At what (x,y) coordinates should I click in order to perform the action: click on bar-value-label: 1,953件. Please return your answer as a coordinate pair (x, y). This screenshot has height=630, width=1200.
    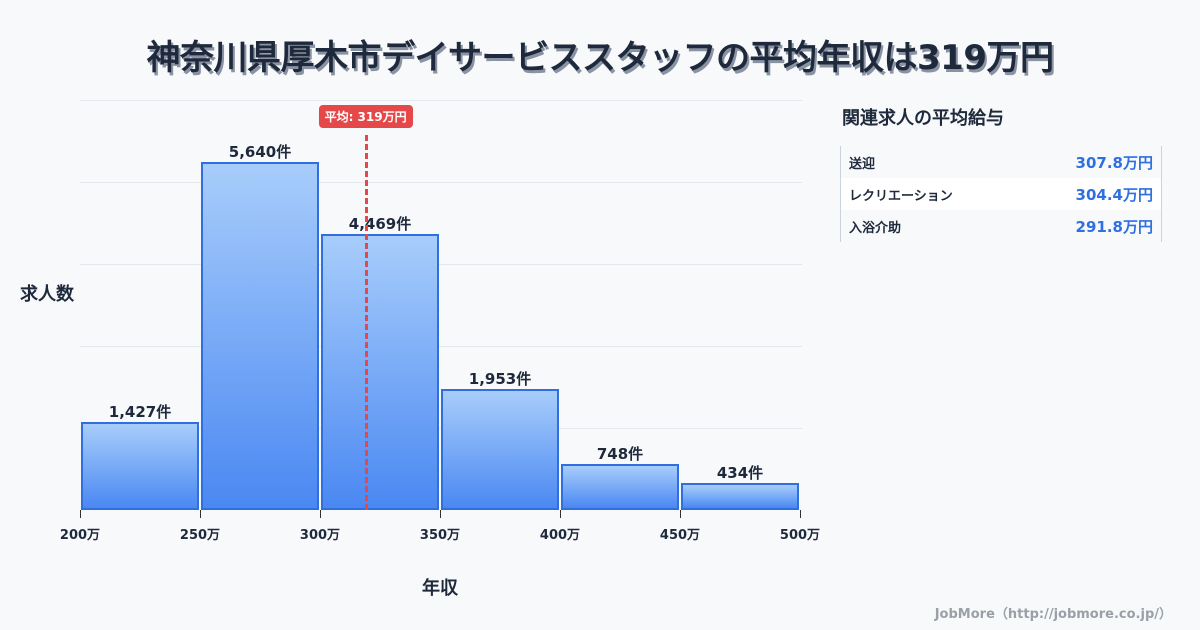
    Looking at the image, I should click on (500, 379).